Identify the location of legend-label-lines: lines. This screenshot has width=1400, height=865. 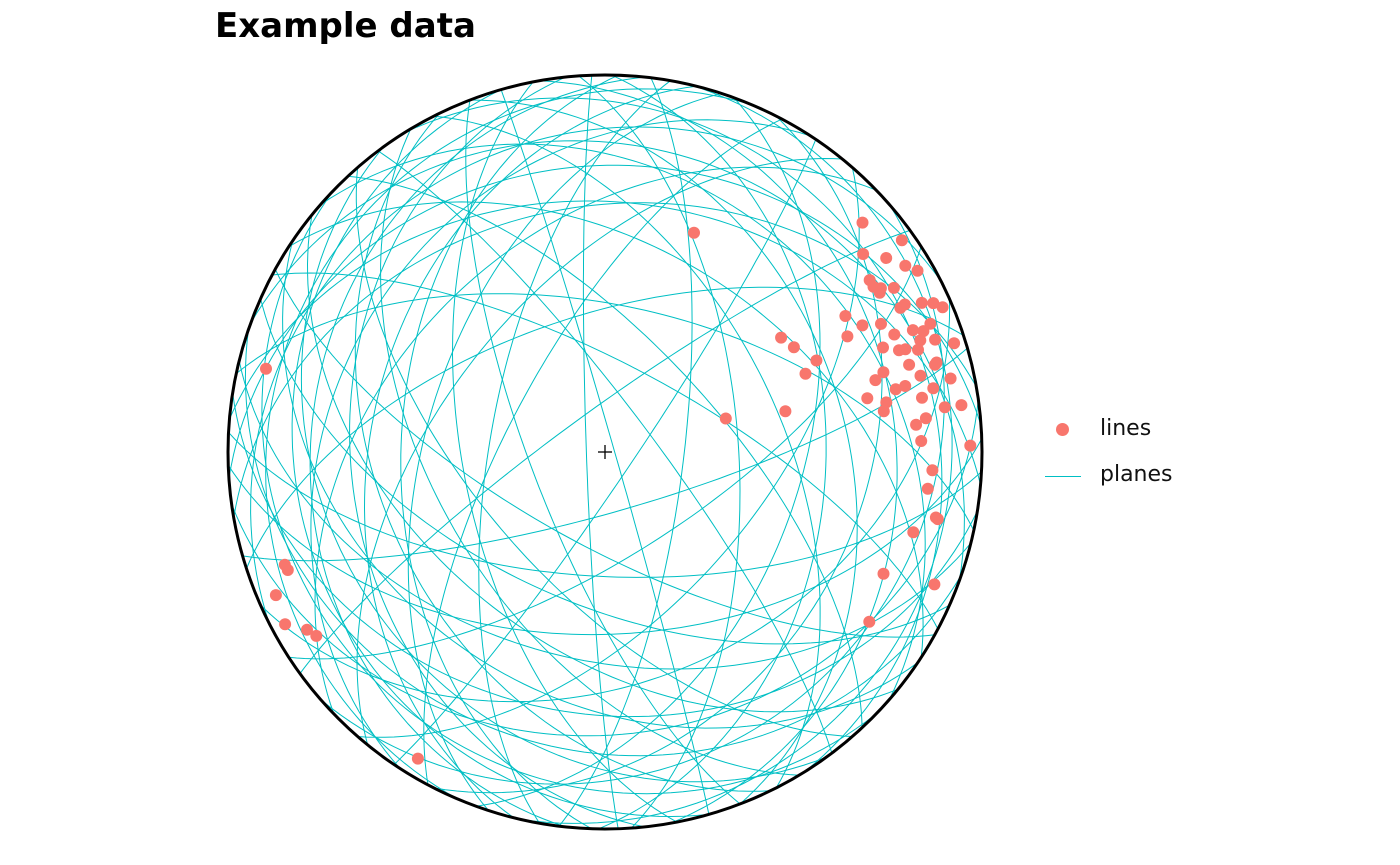
(1126, 428).